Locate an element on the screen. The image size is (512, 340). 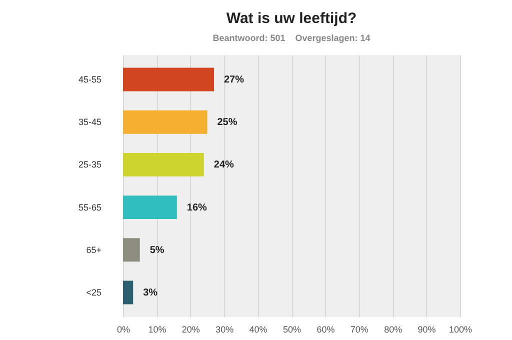
x-tick-label: 40% is located at coordinates (258, 329).